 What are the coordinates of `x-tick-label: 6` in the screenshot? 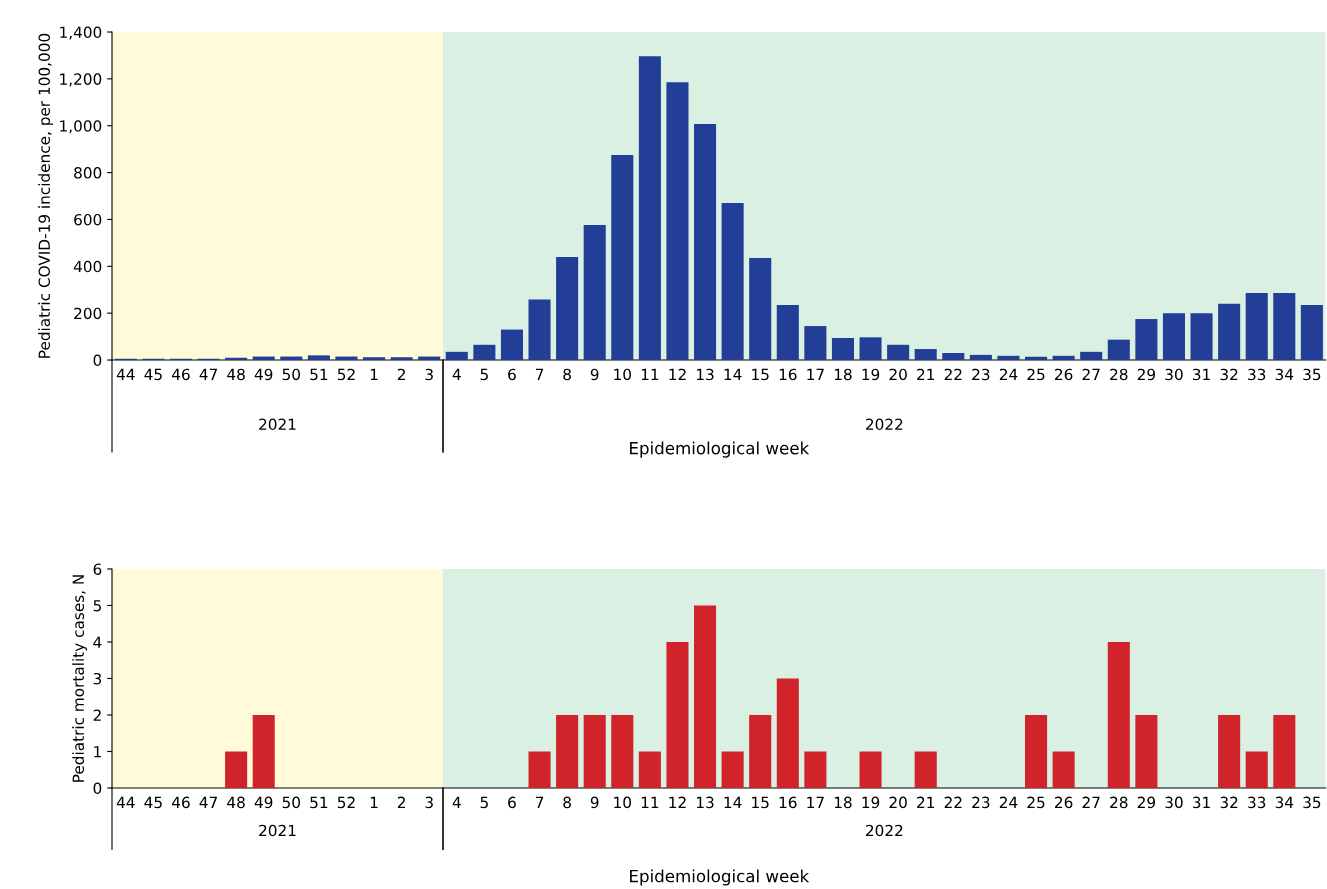 It's located at (512, 802).